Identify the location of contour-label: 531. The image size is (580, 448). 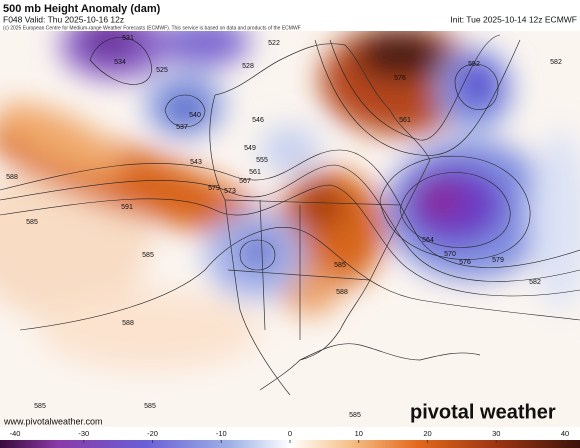
(128, 38).